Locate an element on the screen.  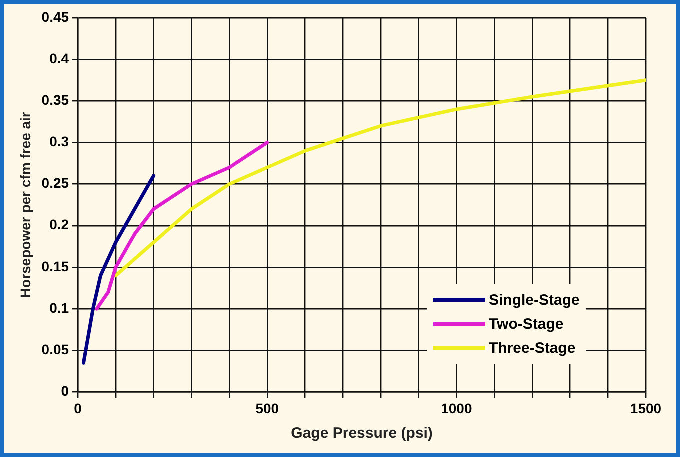
legend-label: Single-Stage is located at coordinates (534, 300).